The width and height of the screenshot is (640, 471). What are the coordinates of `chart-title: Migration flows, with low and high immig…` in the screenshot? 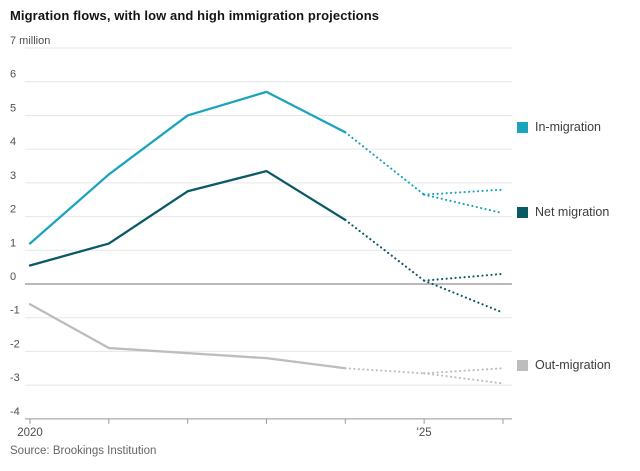 It's located at (195, 15).